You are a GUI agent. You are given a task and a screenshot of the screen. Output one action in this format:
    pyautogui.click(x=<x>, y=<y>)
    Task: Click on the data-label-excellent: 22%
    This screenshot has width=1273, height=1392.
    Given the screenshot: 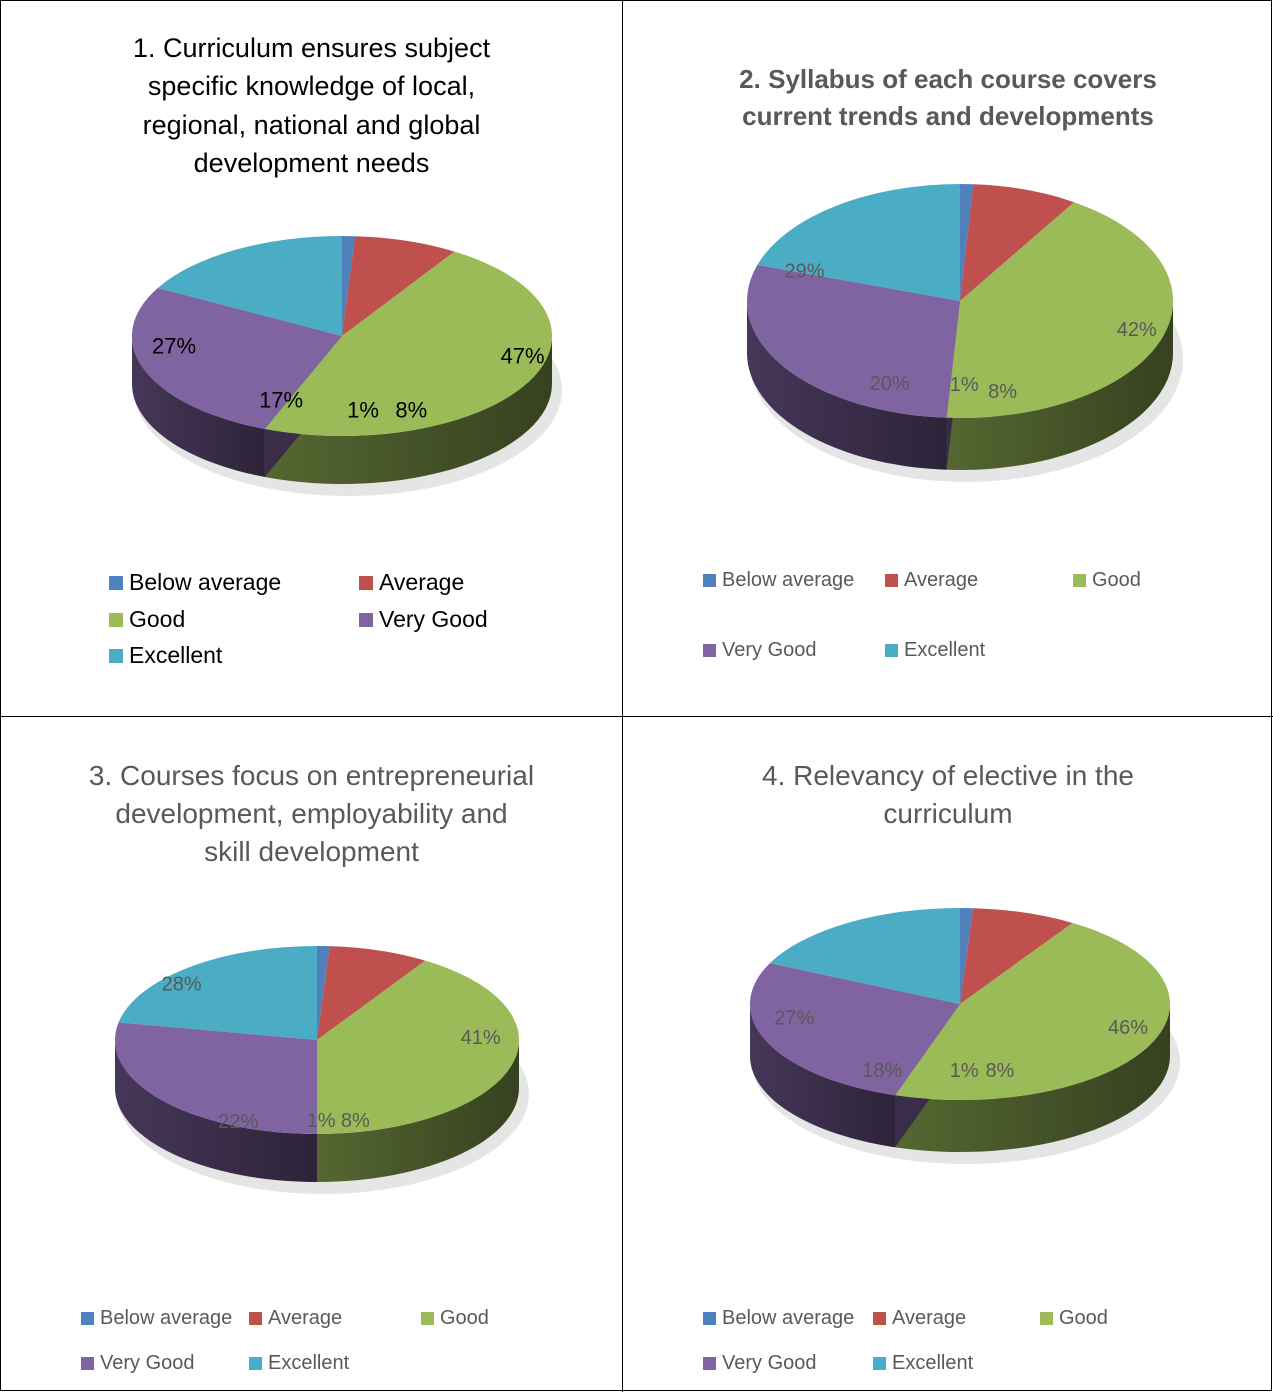 What is the action you would take?
    pyautogui.click(x=238, y=1122)
    